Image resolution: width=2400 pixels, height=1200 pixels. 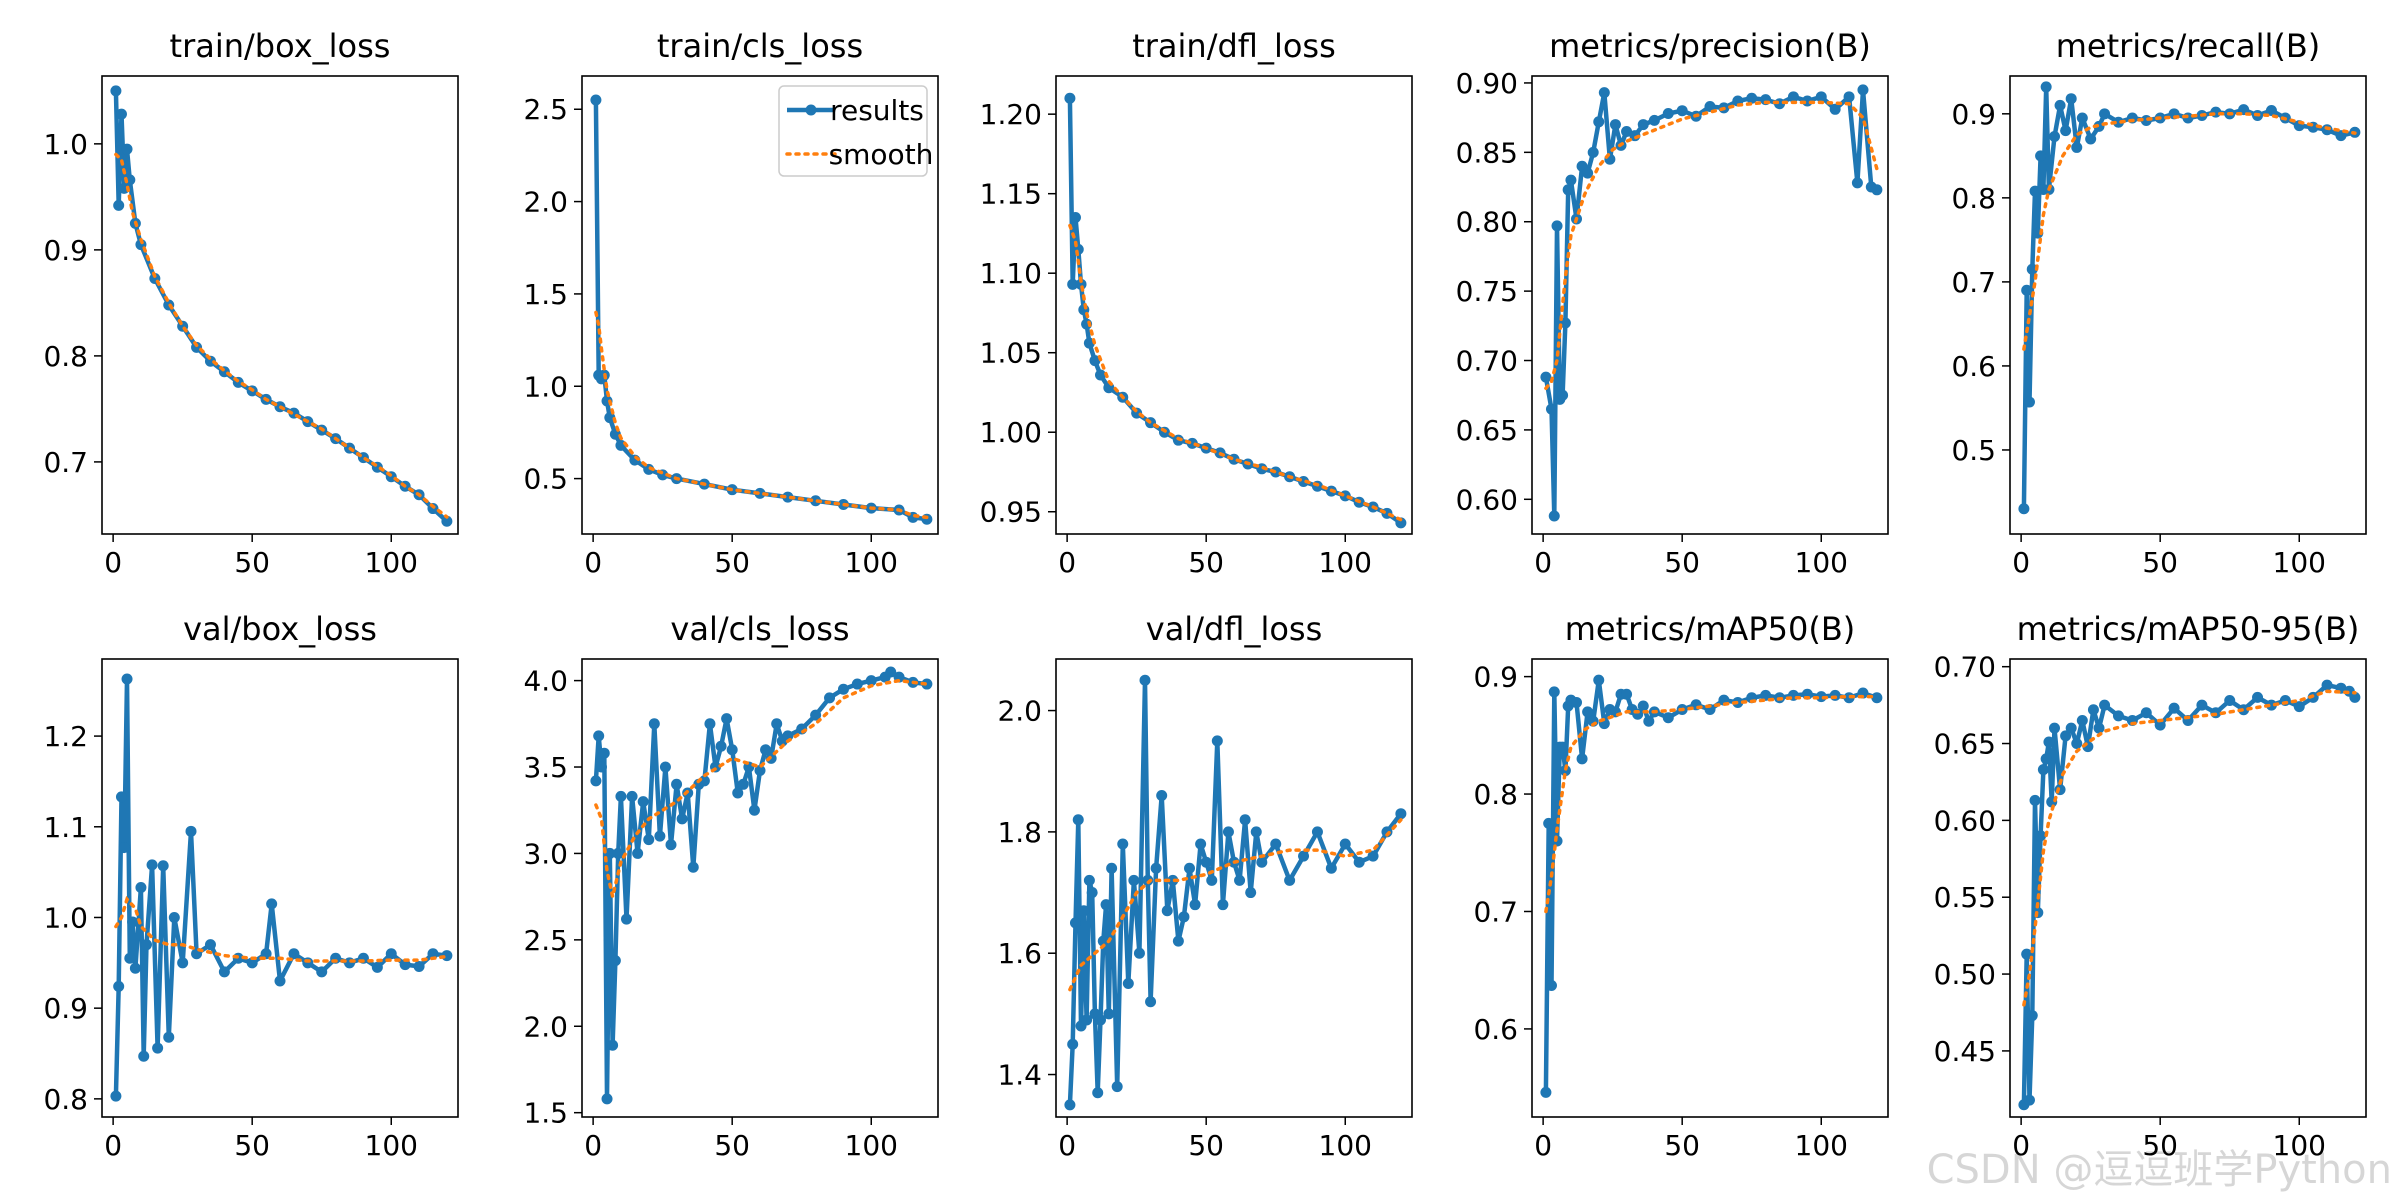 What do you see at coordinates (731, 886) in the screenshot?
I see `chart-panel-6: val/cls_loss 0 50 100 1.5 2.0 2.5 3.0 3.5 4.0` at bounding box center [731, 886].